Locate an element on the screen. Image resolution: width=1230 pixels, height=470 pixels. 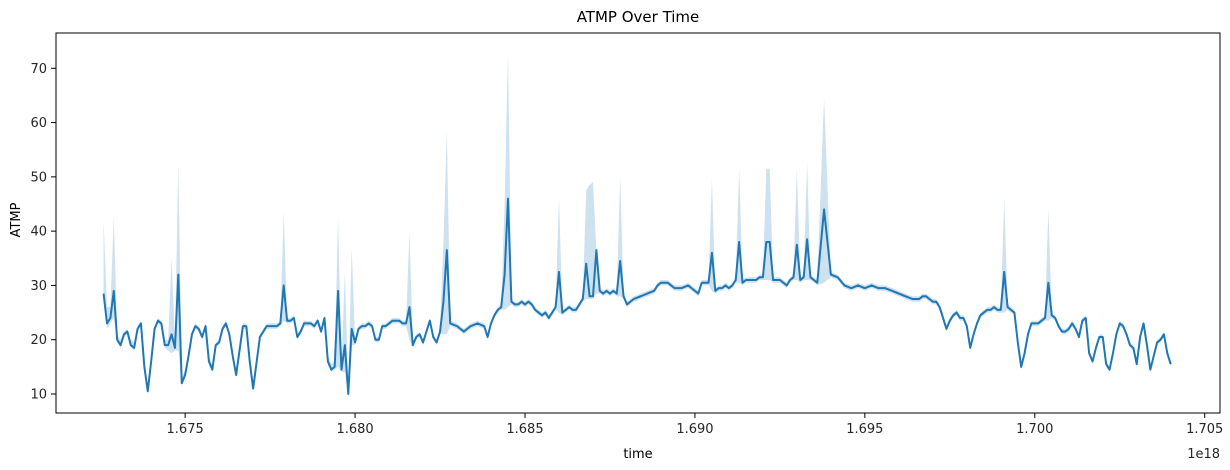
x-axis-offset-label: 1e18 is located at coordinates (1203, 454).